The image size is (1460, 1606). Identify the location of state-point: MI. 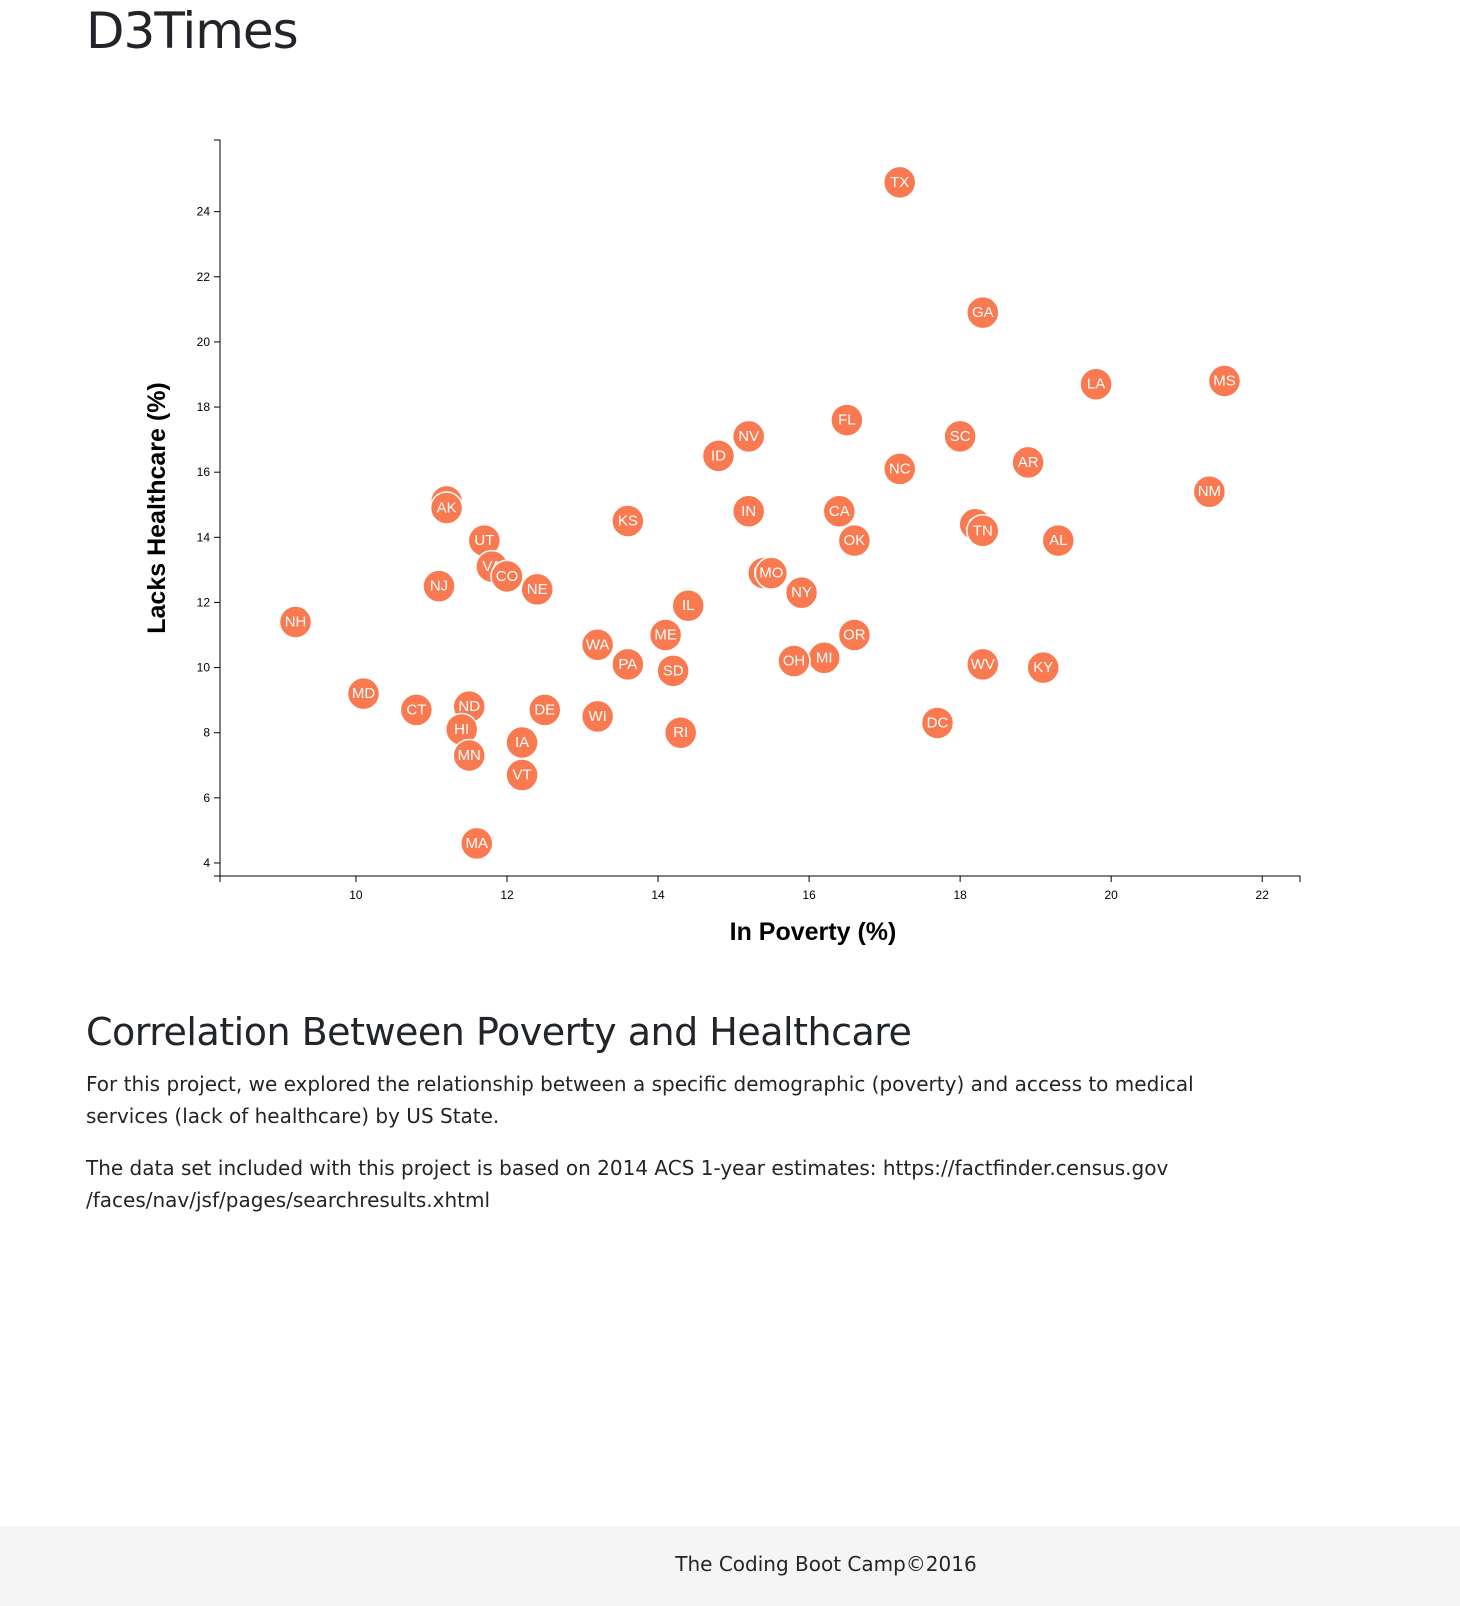
(824, 658).